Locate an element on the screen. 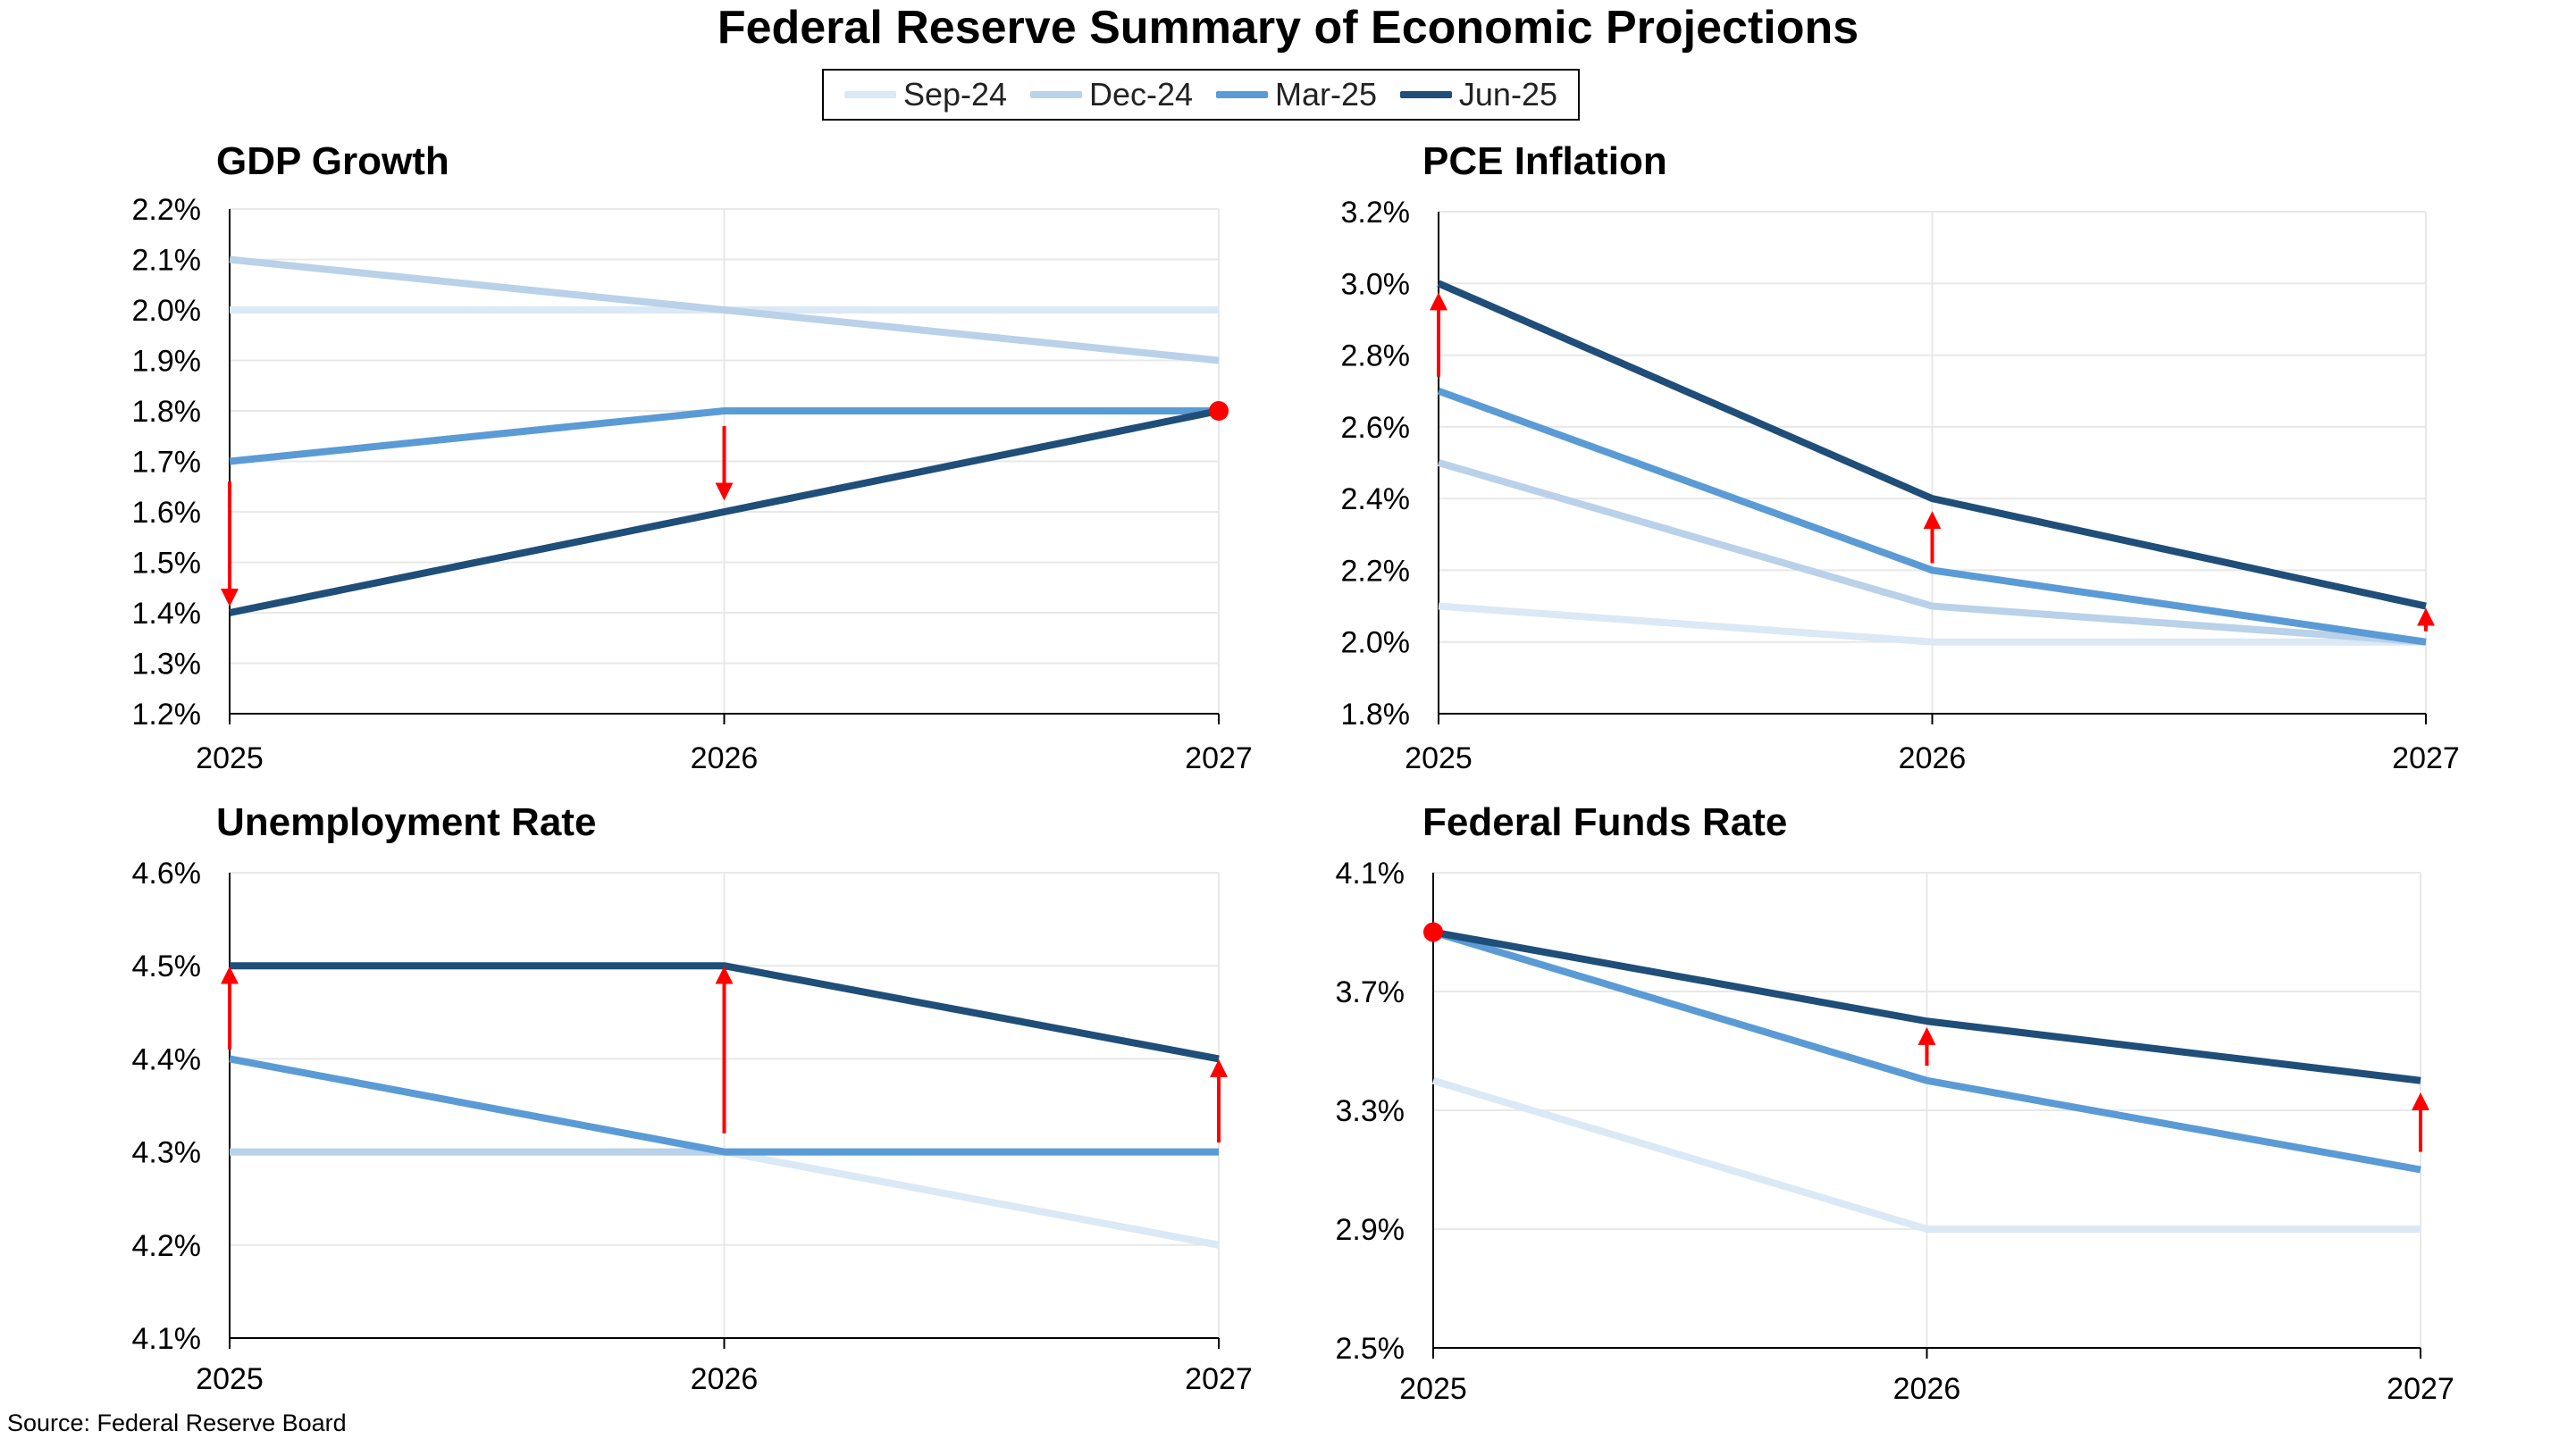 Image resolution: width=2576 pixels, height=1439 pixels. y-tick-label: 4.3% is located at coordinates (167, 1153).